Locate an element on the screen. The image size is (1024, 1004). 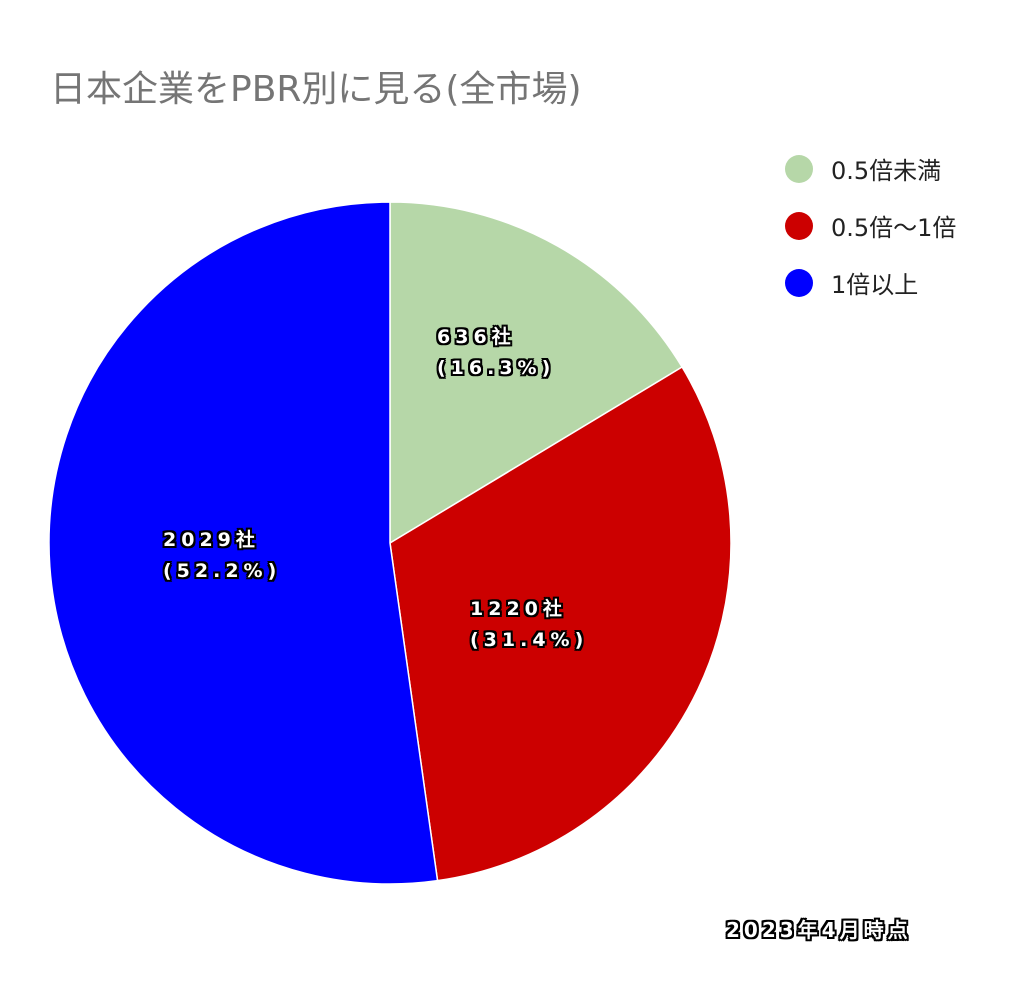
slice-label-percent: (31.4%) is located at coordinates (529, 640).